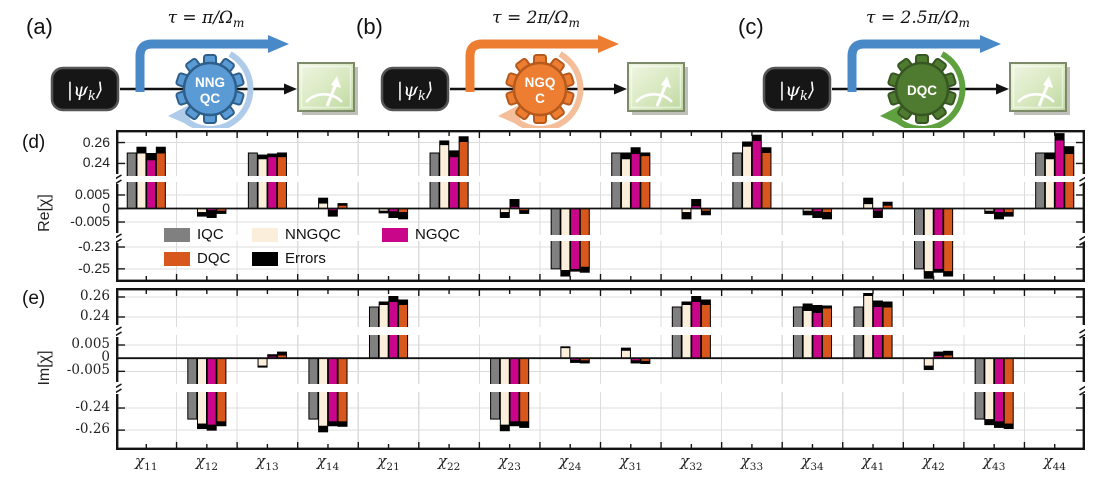 This screenshot has width=1096, height=481. What do you see at coordinates (812, 462) in the screenshot?
I see `x-tick-label: χ34` at bounding box center [812, 462].